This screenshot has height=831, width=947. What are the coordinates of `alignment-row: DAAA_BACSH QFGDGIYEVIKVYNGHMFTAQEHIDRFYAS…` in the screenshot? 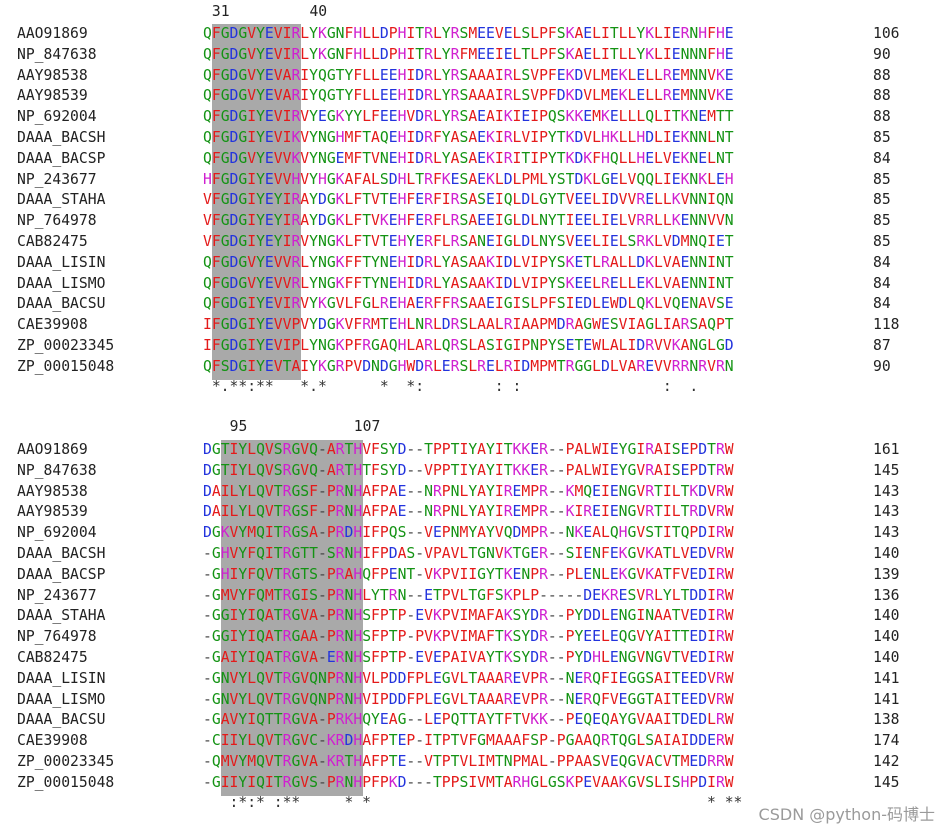 It's located at (473, 138).